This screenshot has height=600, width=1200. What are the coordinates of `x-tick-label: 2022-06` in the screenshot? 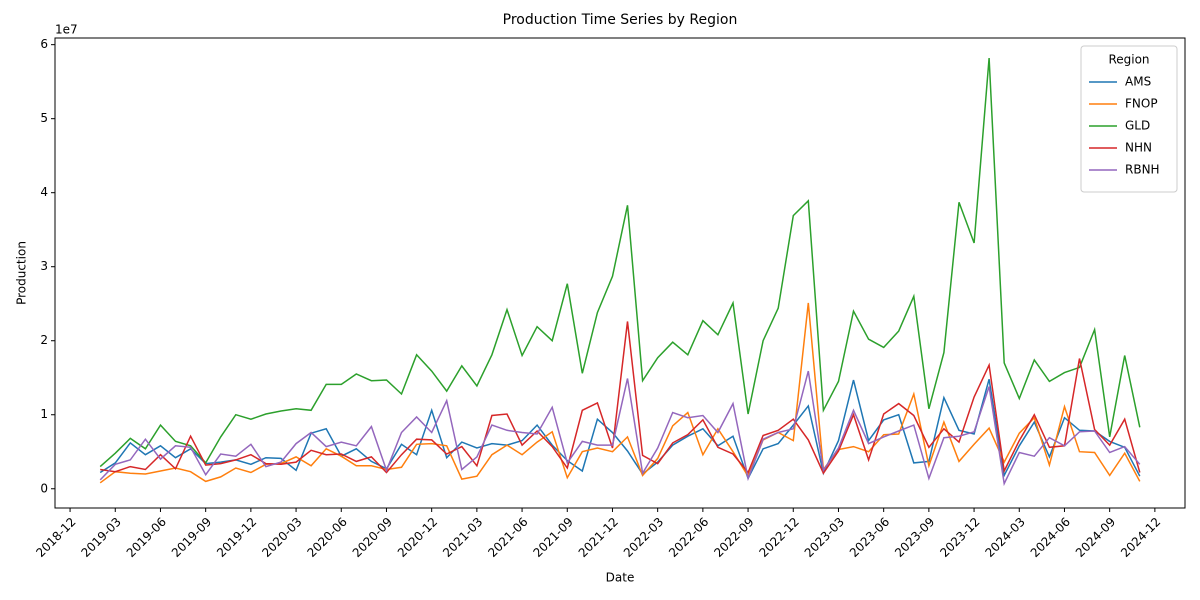 It's located at (688, 537).